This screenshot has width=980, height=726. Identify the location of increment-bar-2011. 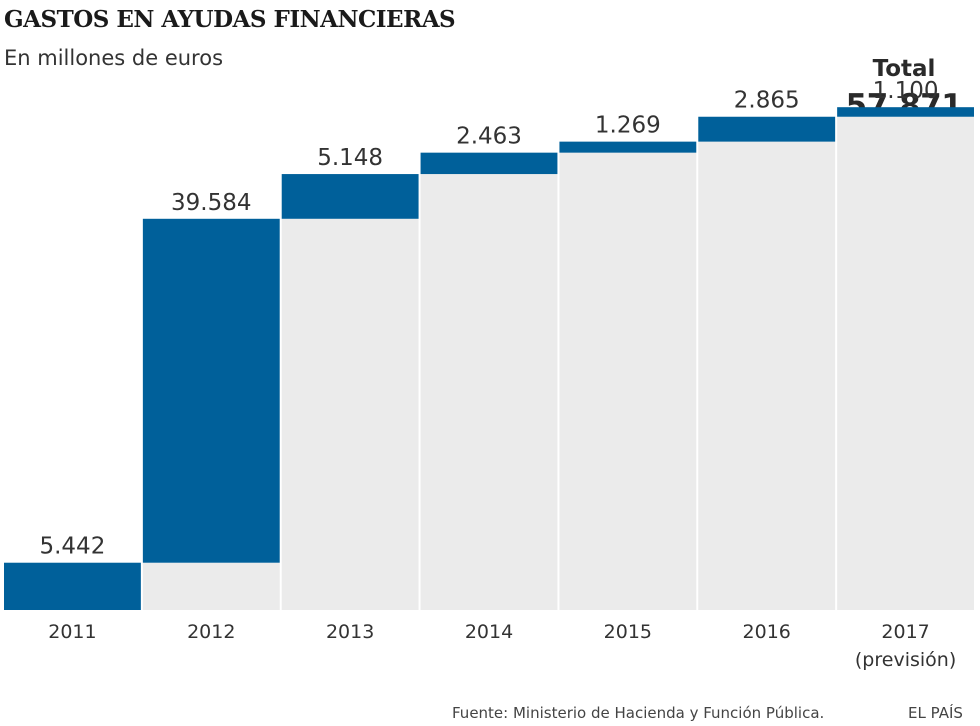
(72, 586).